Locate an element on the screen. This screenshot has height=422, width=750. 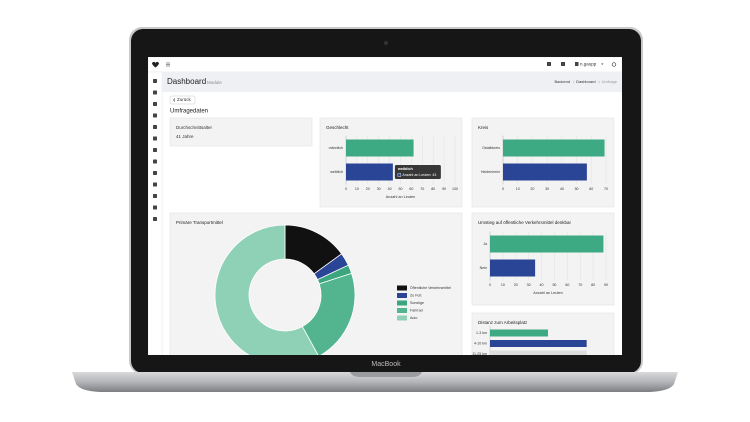
icon-folder is located at coordinates (549, 64).